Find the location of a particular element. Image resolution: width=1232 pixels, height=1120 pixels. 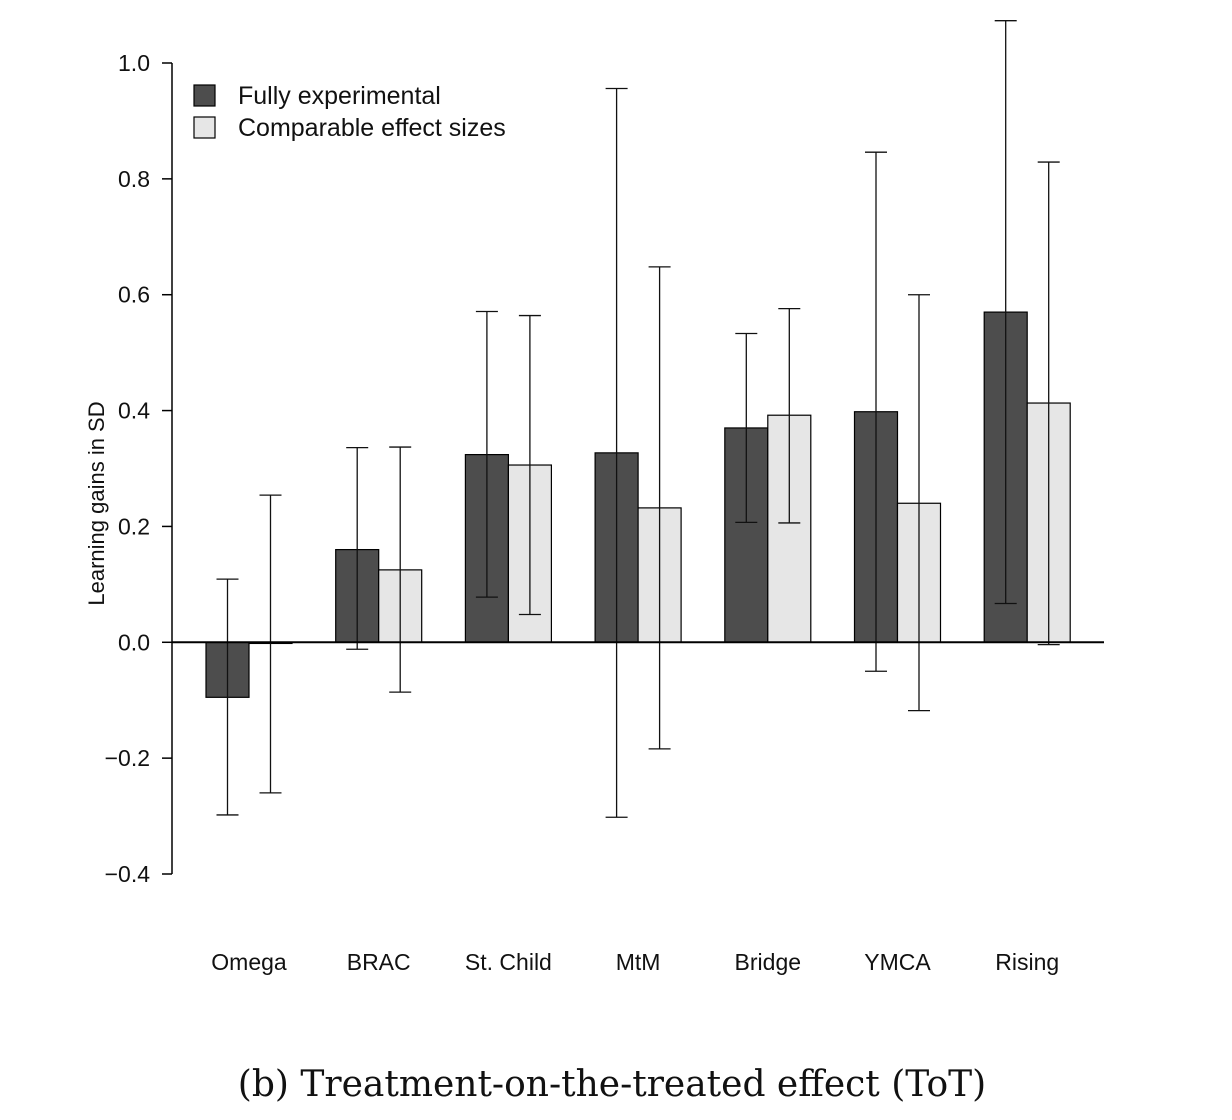

legend-label: Comparable effect sizes is located at coordinates (372, 128).